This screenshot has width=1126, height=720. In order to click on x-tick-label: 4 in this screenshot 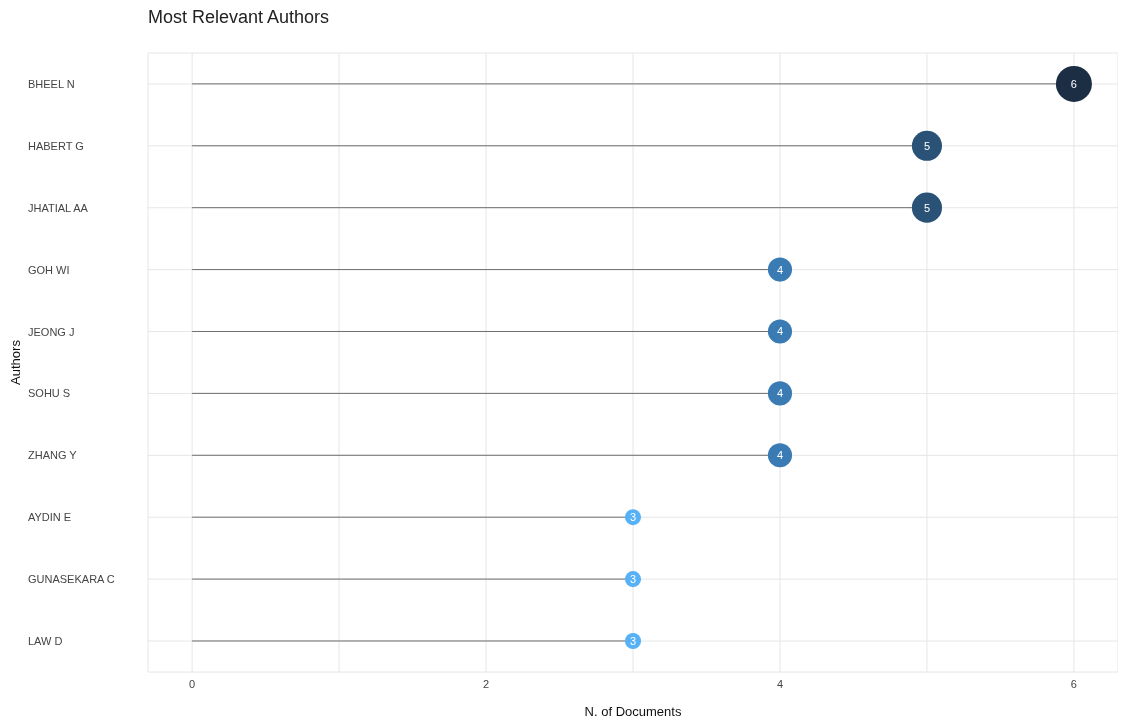, I will do `click(780, 683)`.